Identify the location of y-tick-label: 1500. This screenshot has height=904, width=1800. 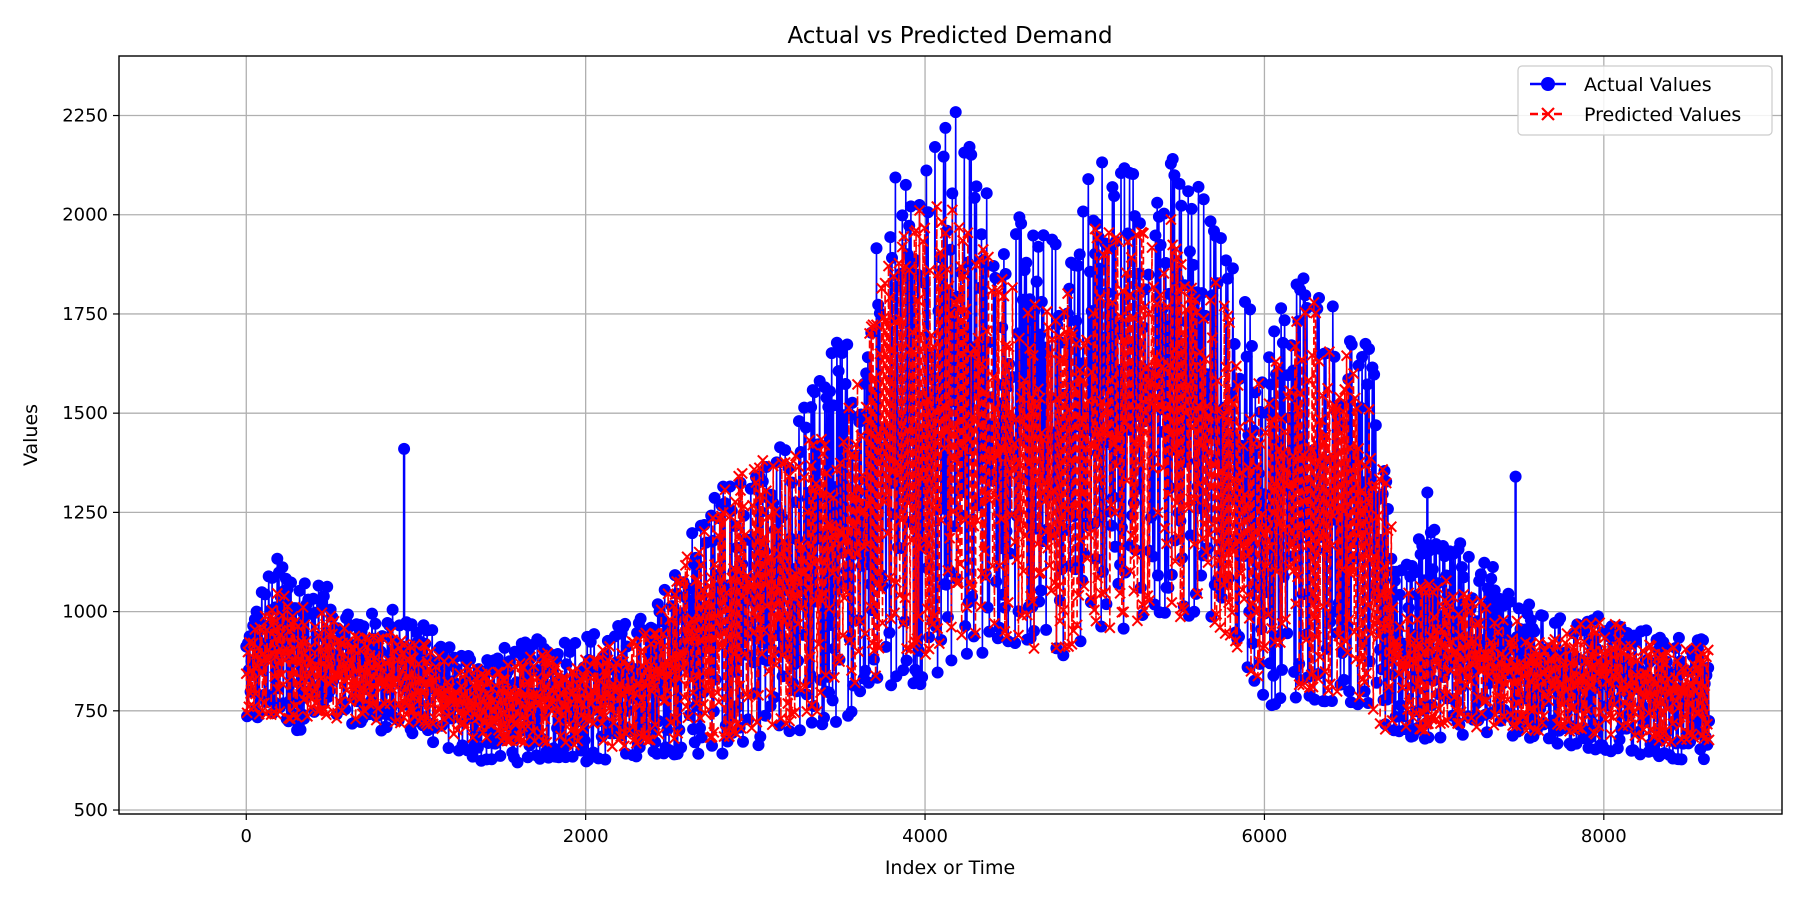
(85, 413).